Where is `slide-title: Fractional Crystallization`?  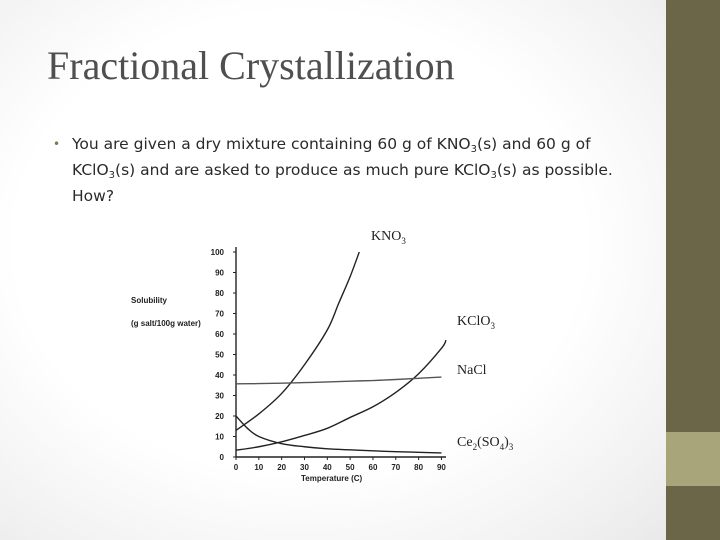 slide-title: Fractional Crystallization is located at coordinates (251, 65).